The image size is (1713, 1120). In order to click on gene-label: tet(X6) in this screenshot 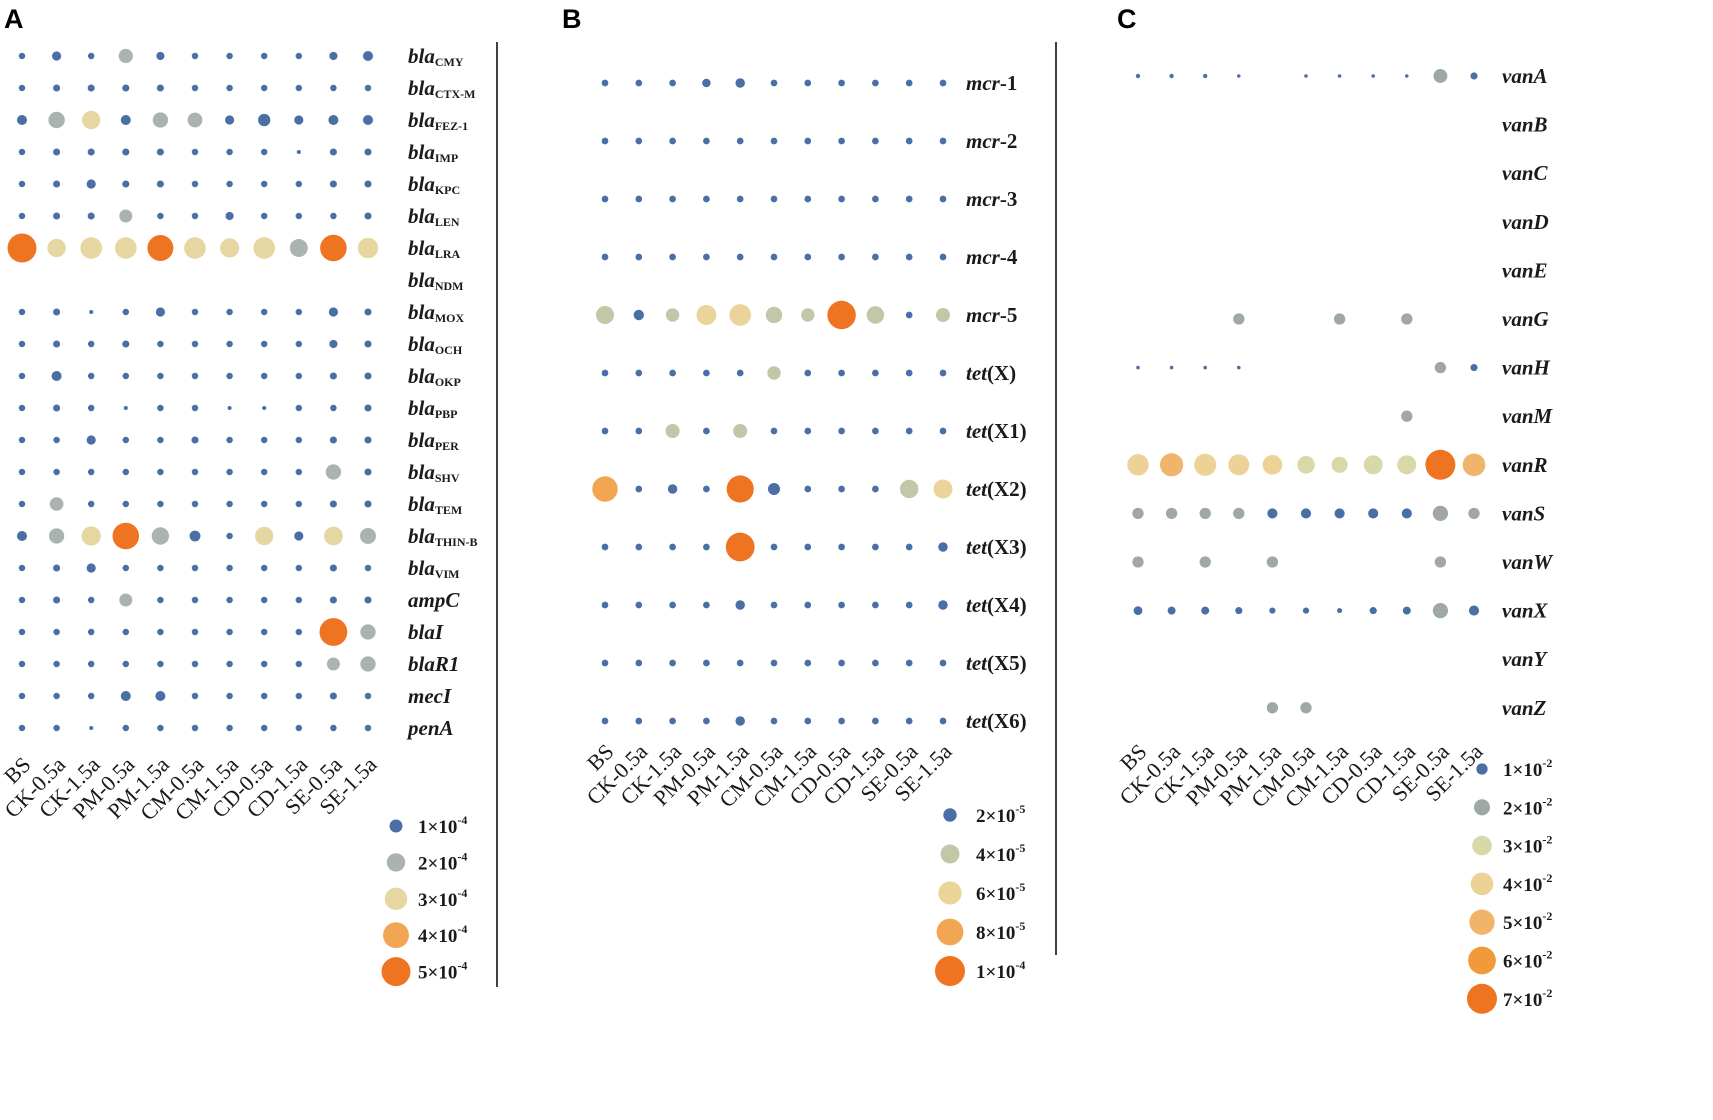, I will do `click(996, 721)`.